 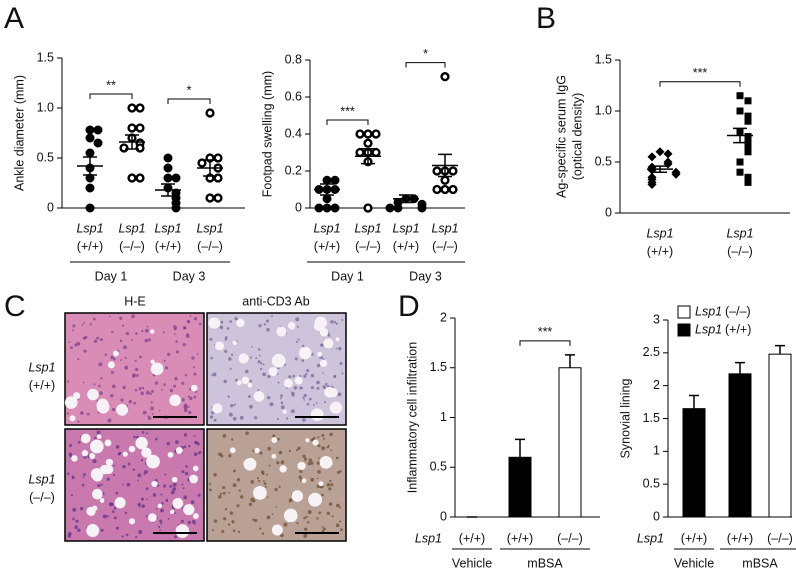 I want to click on x-genotype-label: (+/+), so click(x=740, y=538).